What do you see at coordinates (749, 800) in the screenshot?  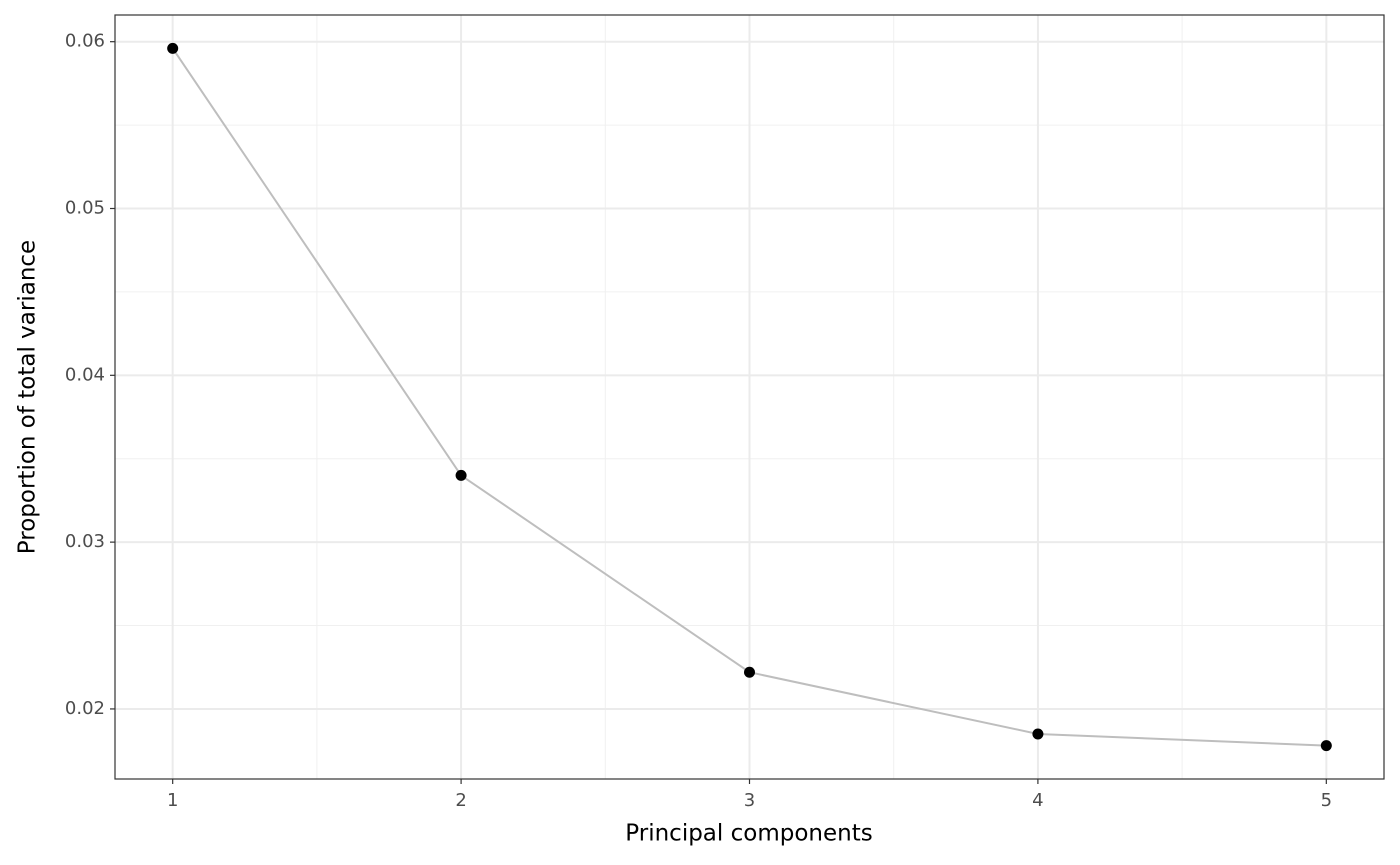 I see `x-tick-label: 3` at bounding box center [749, 800].